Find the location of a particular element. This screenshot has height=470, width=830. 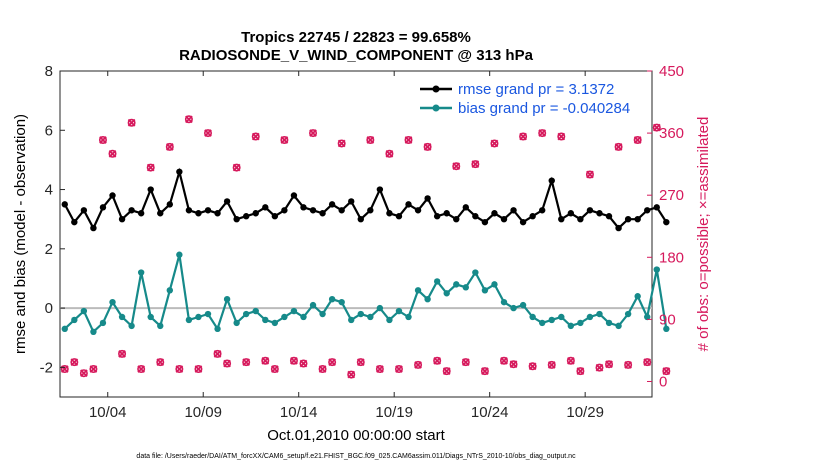

x-tick-label: 10/09 is located at coordinates (203, 412).